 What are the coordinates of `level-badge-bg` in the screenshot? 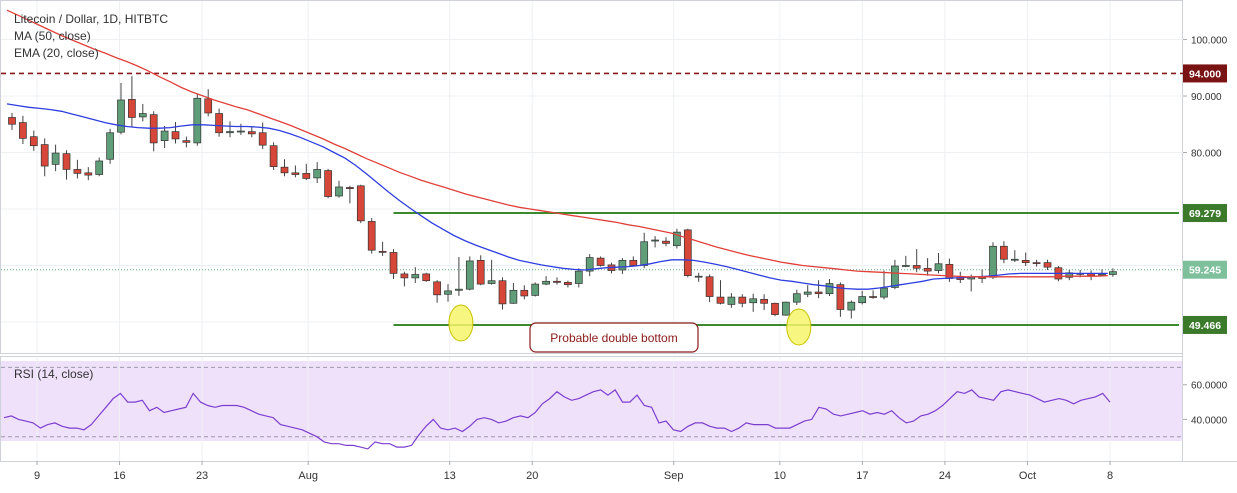 It's located at (1205, 213).